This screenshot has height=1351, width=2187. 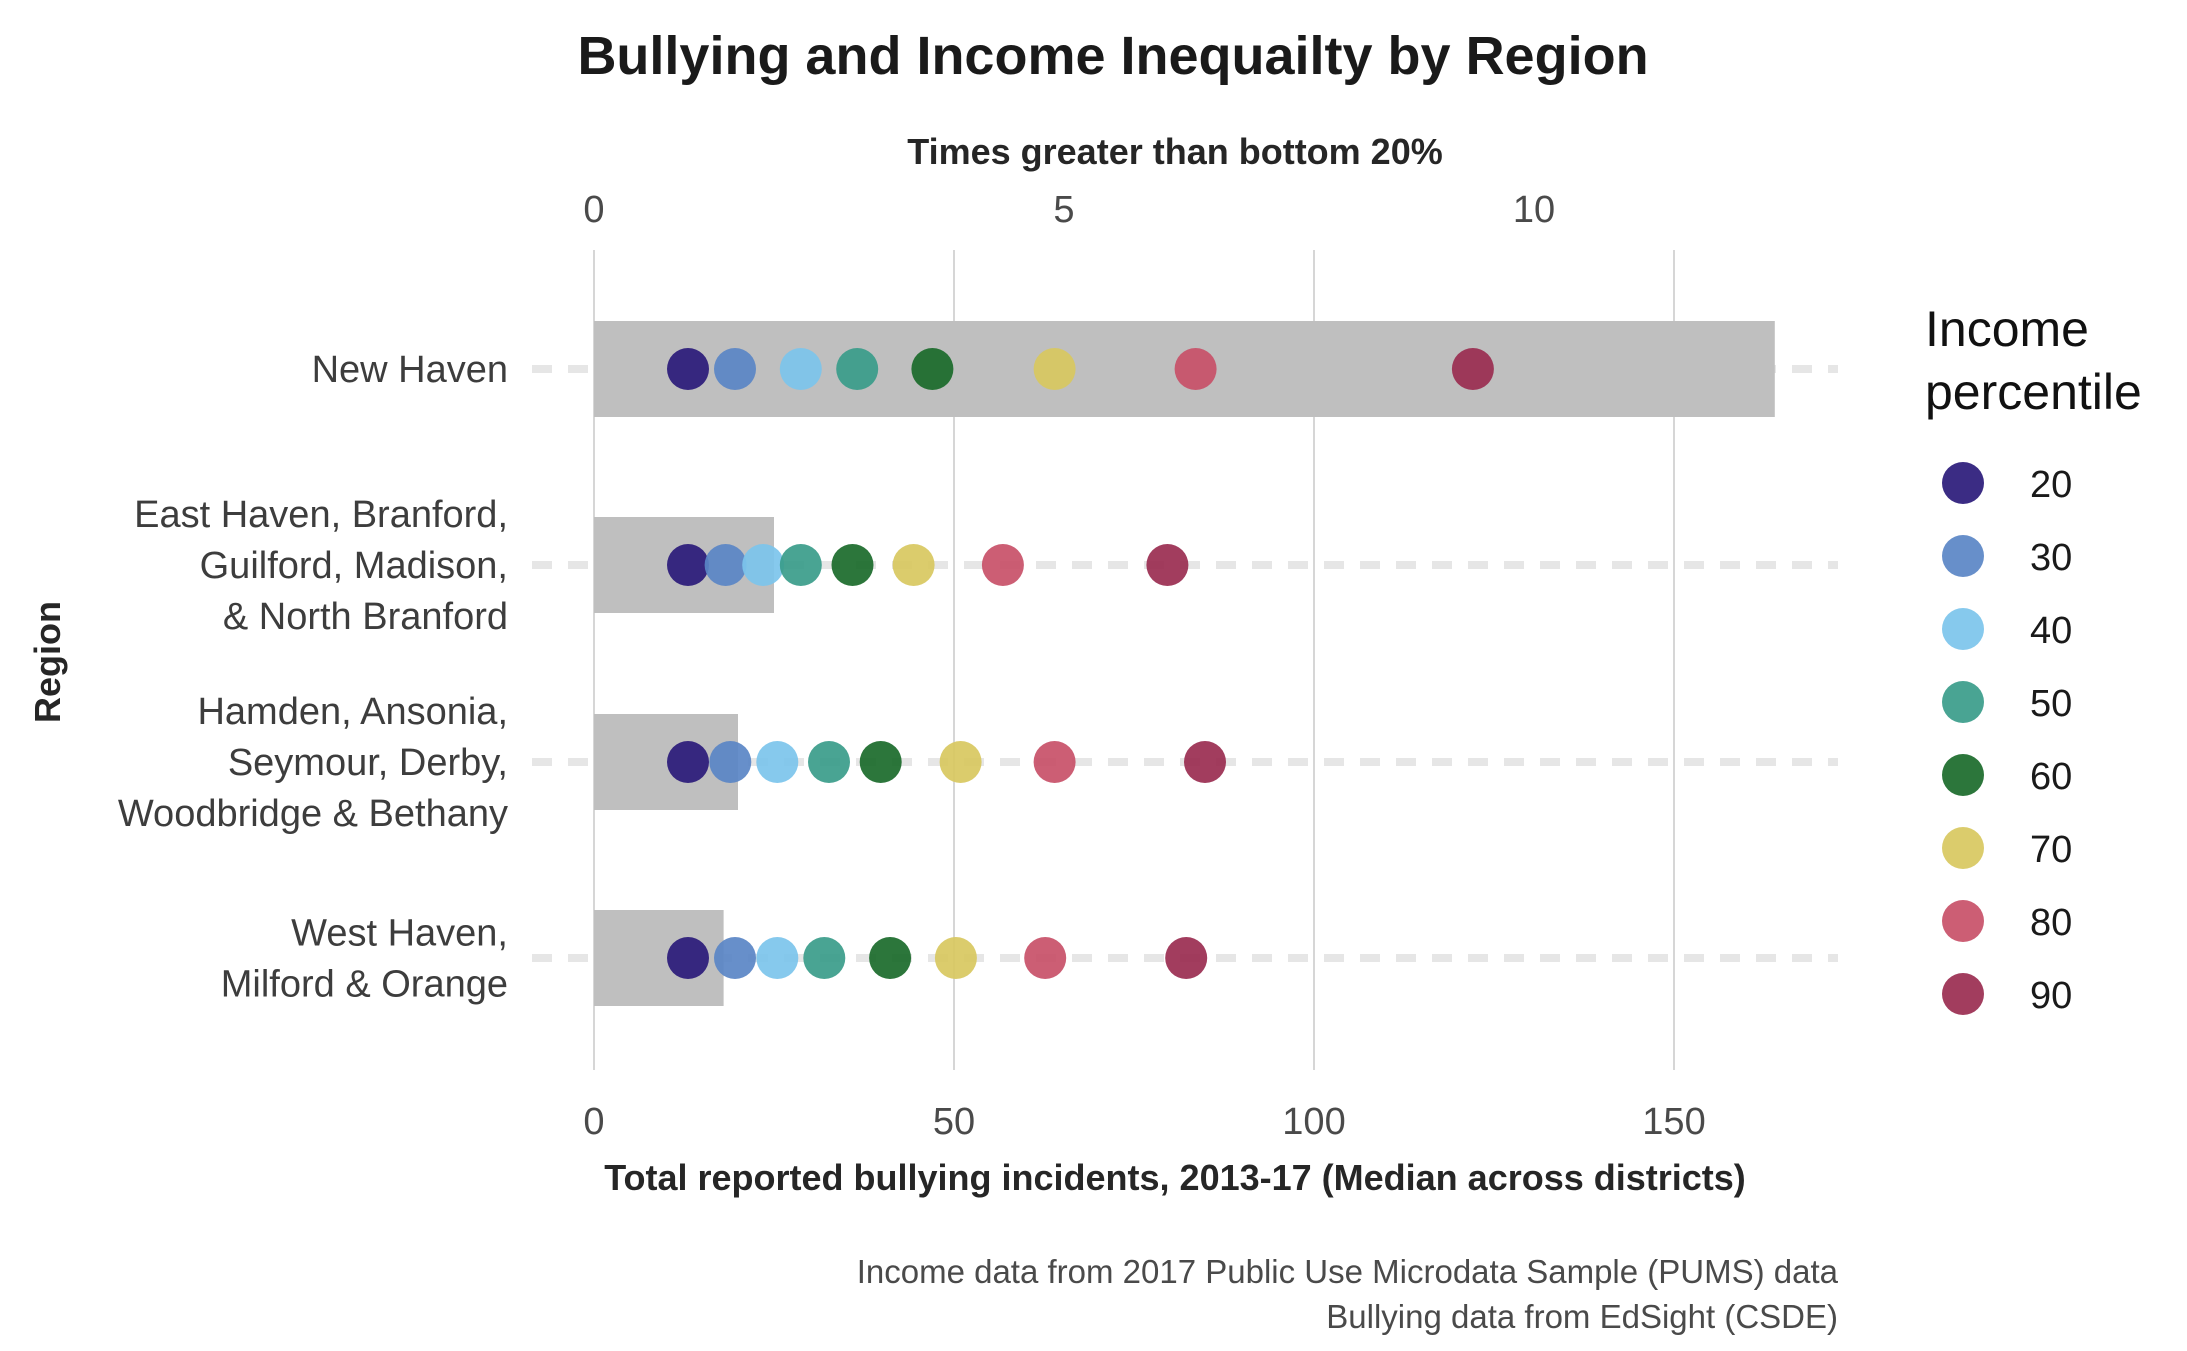 What do you see at coordinates (2033, 392) in the screenshot?
I see `legend-title: percentile` at bounding box center [2033, 392].